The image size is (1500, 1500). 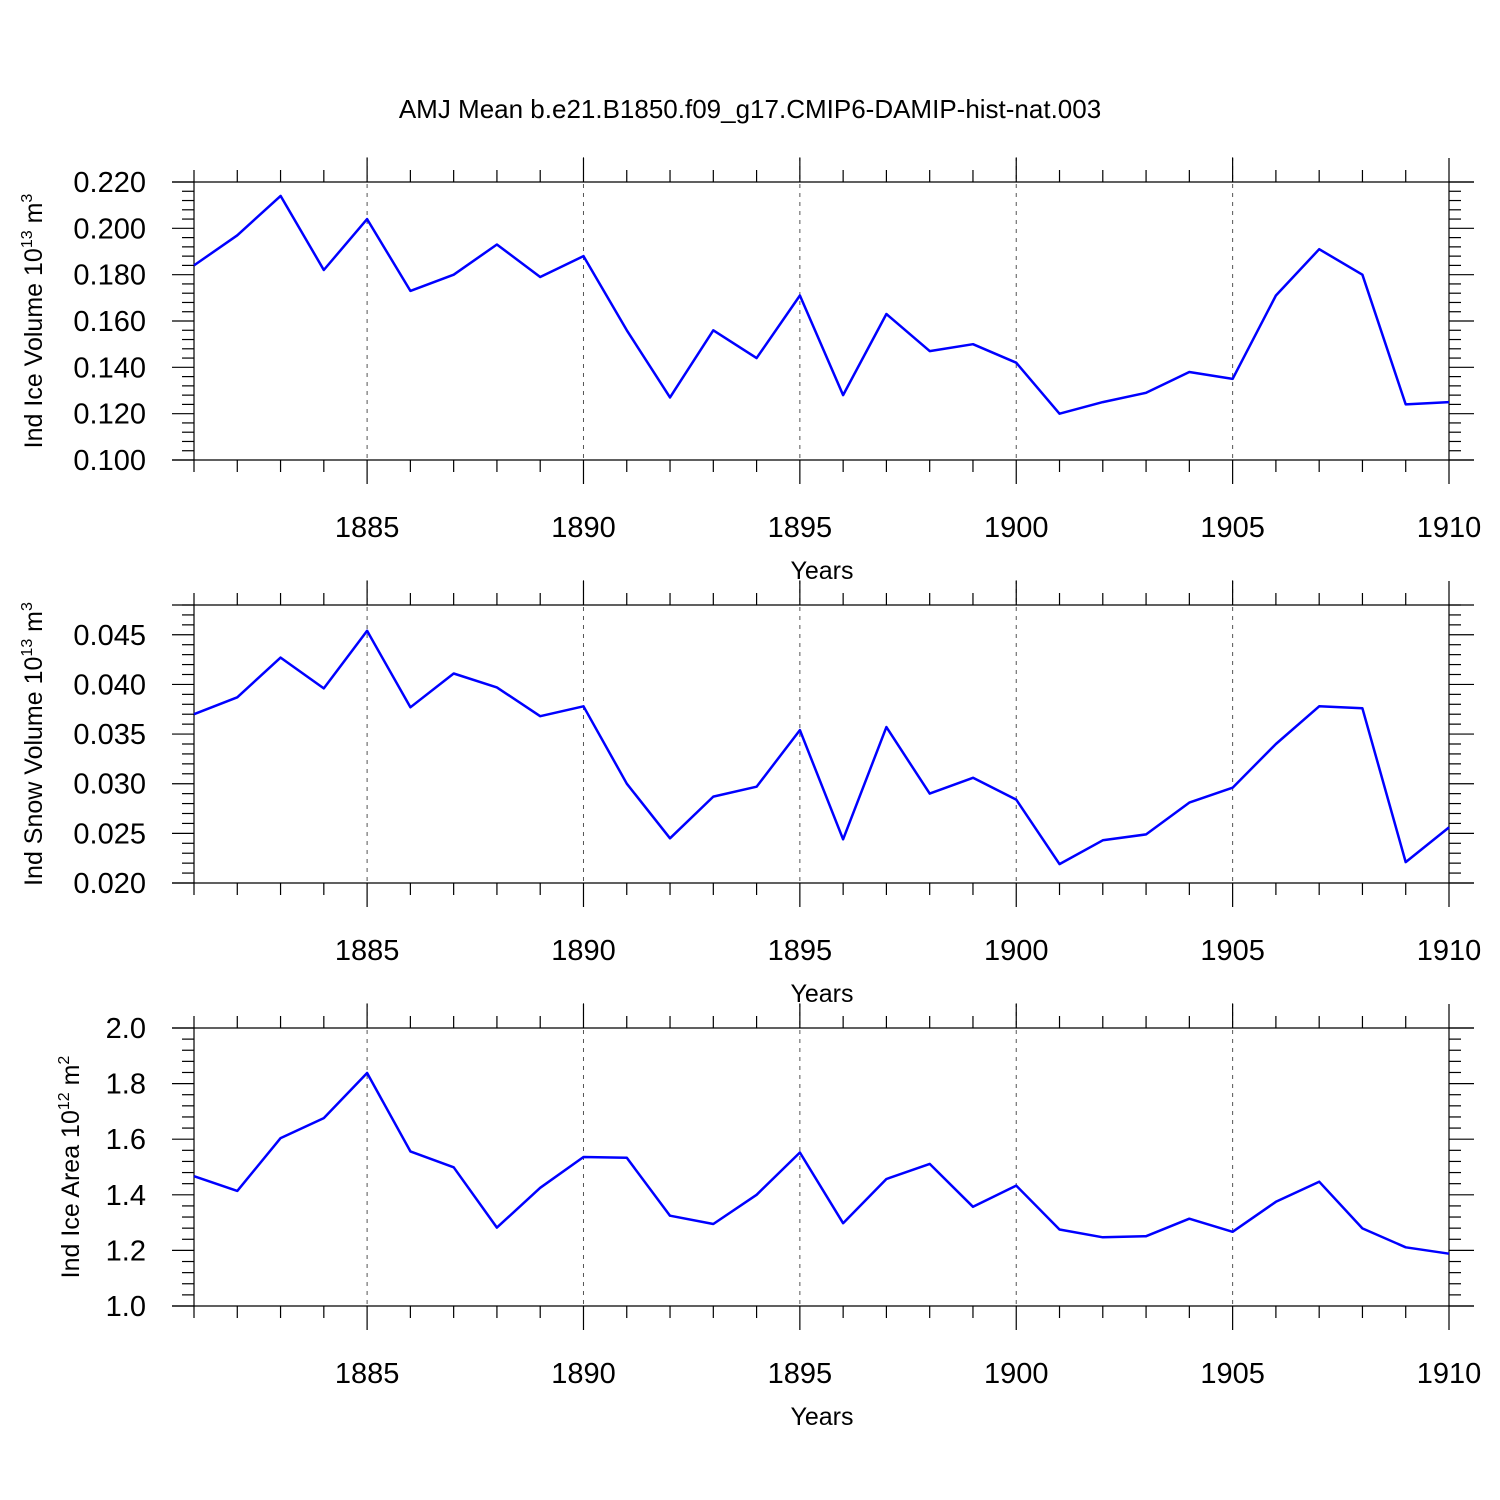 I want to click on y-tick-label: 0.035, so click(x=109, y=735).